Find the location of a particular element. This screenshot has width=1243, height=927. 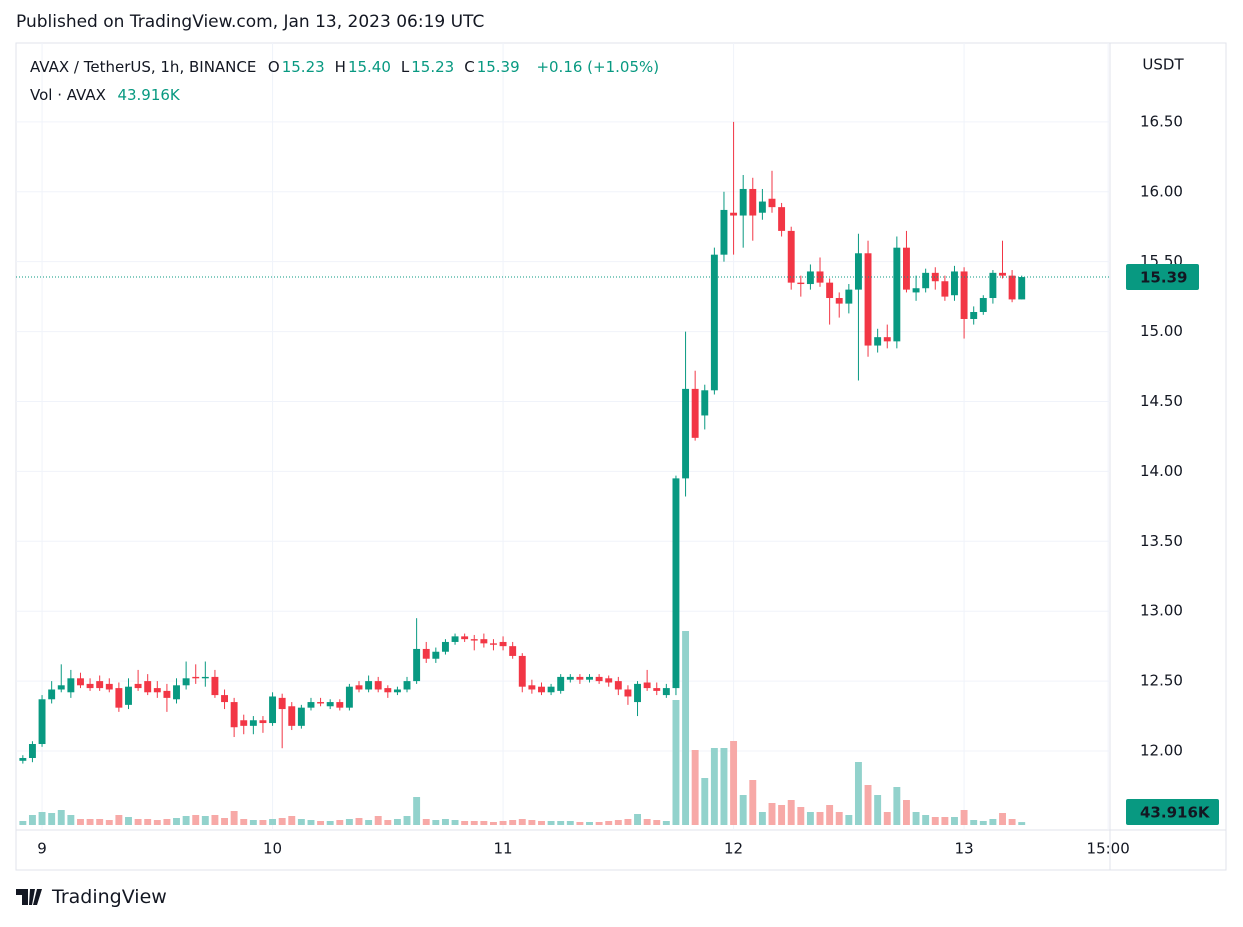

x-tick-label: 13 is located at coordinates (964, 849).